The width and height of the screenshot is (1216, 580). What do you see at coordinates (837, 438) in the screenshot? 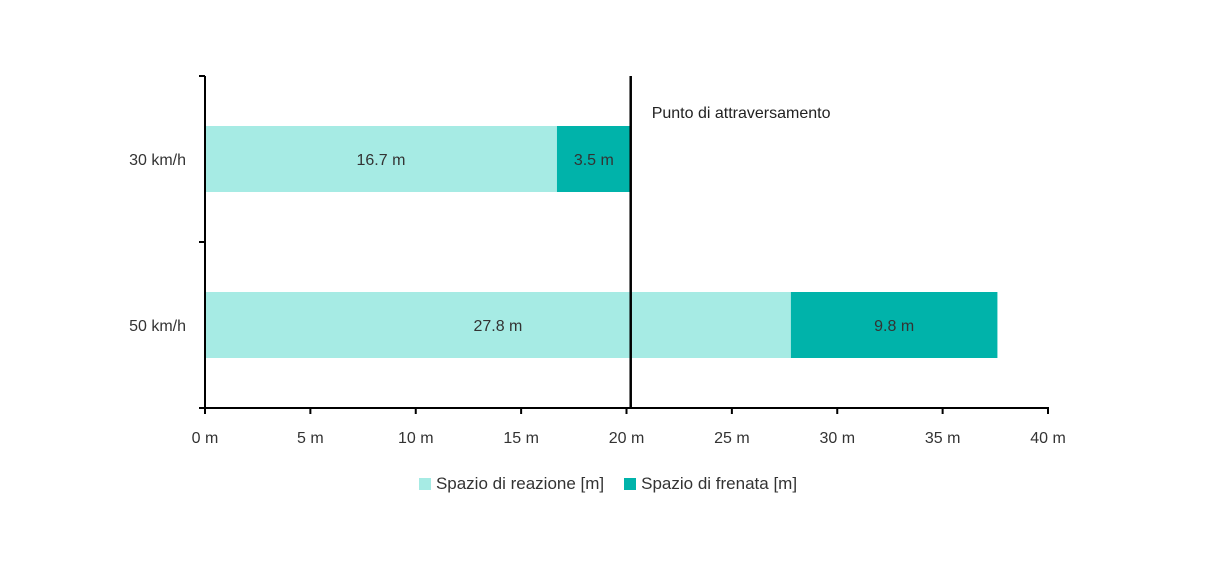
I see `x-tick-label: 30 m` at bounding box center [837, 438].